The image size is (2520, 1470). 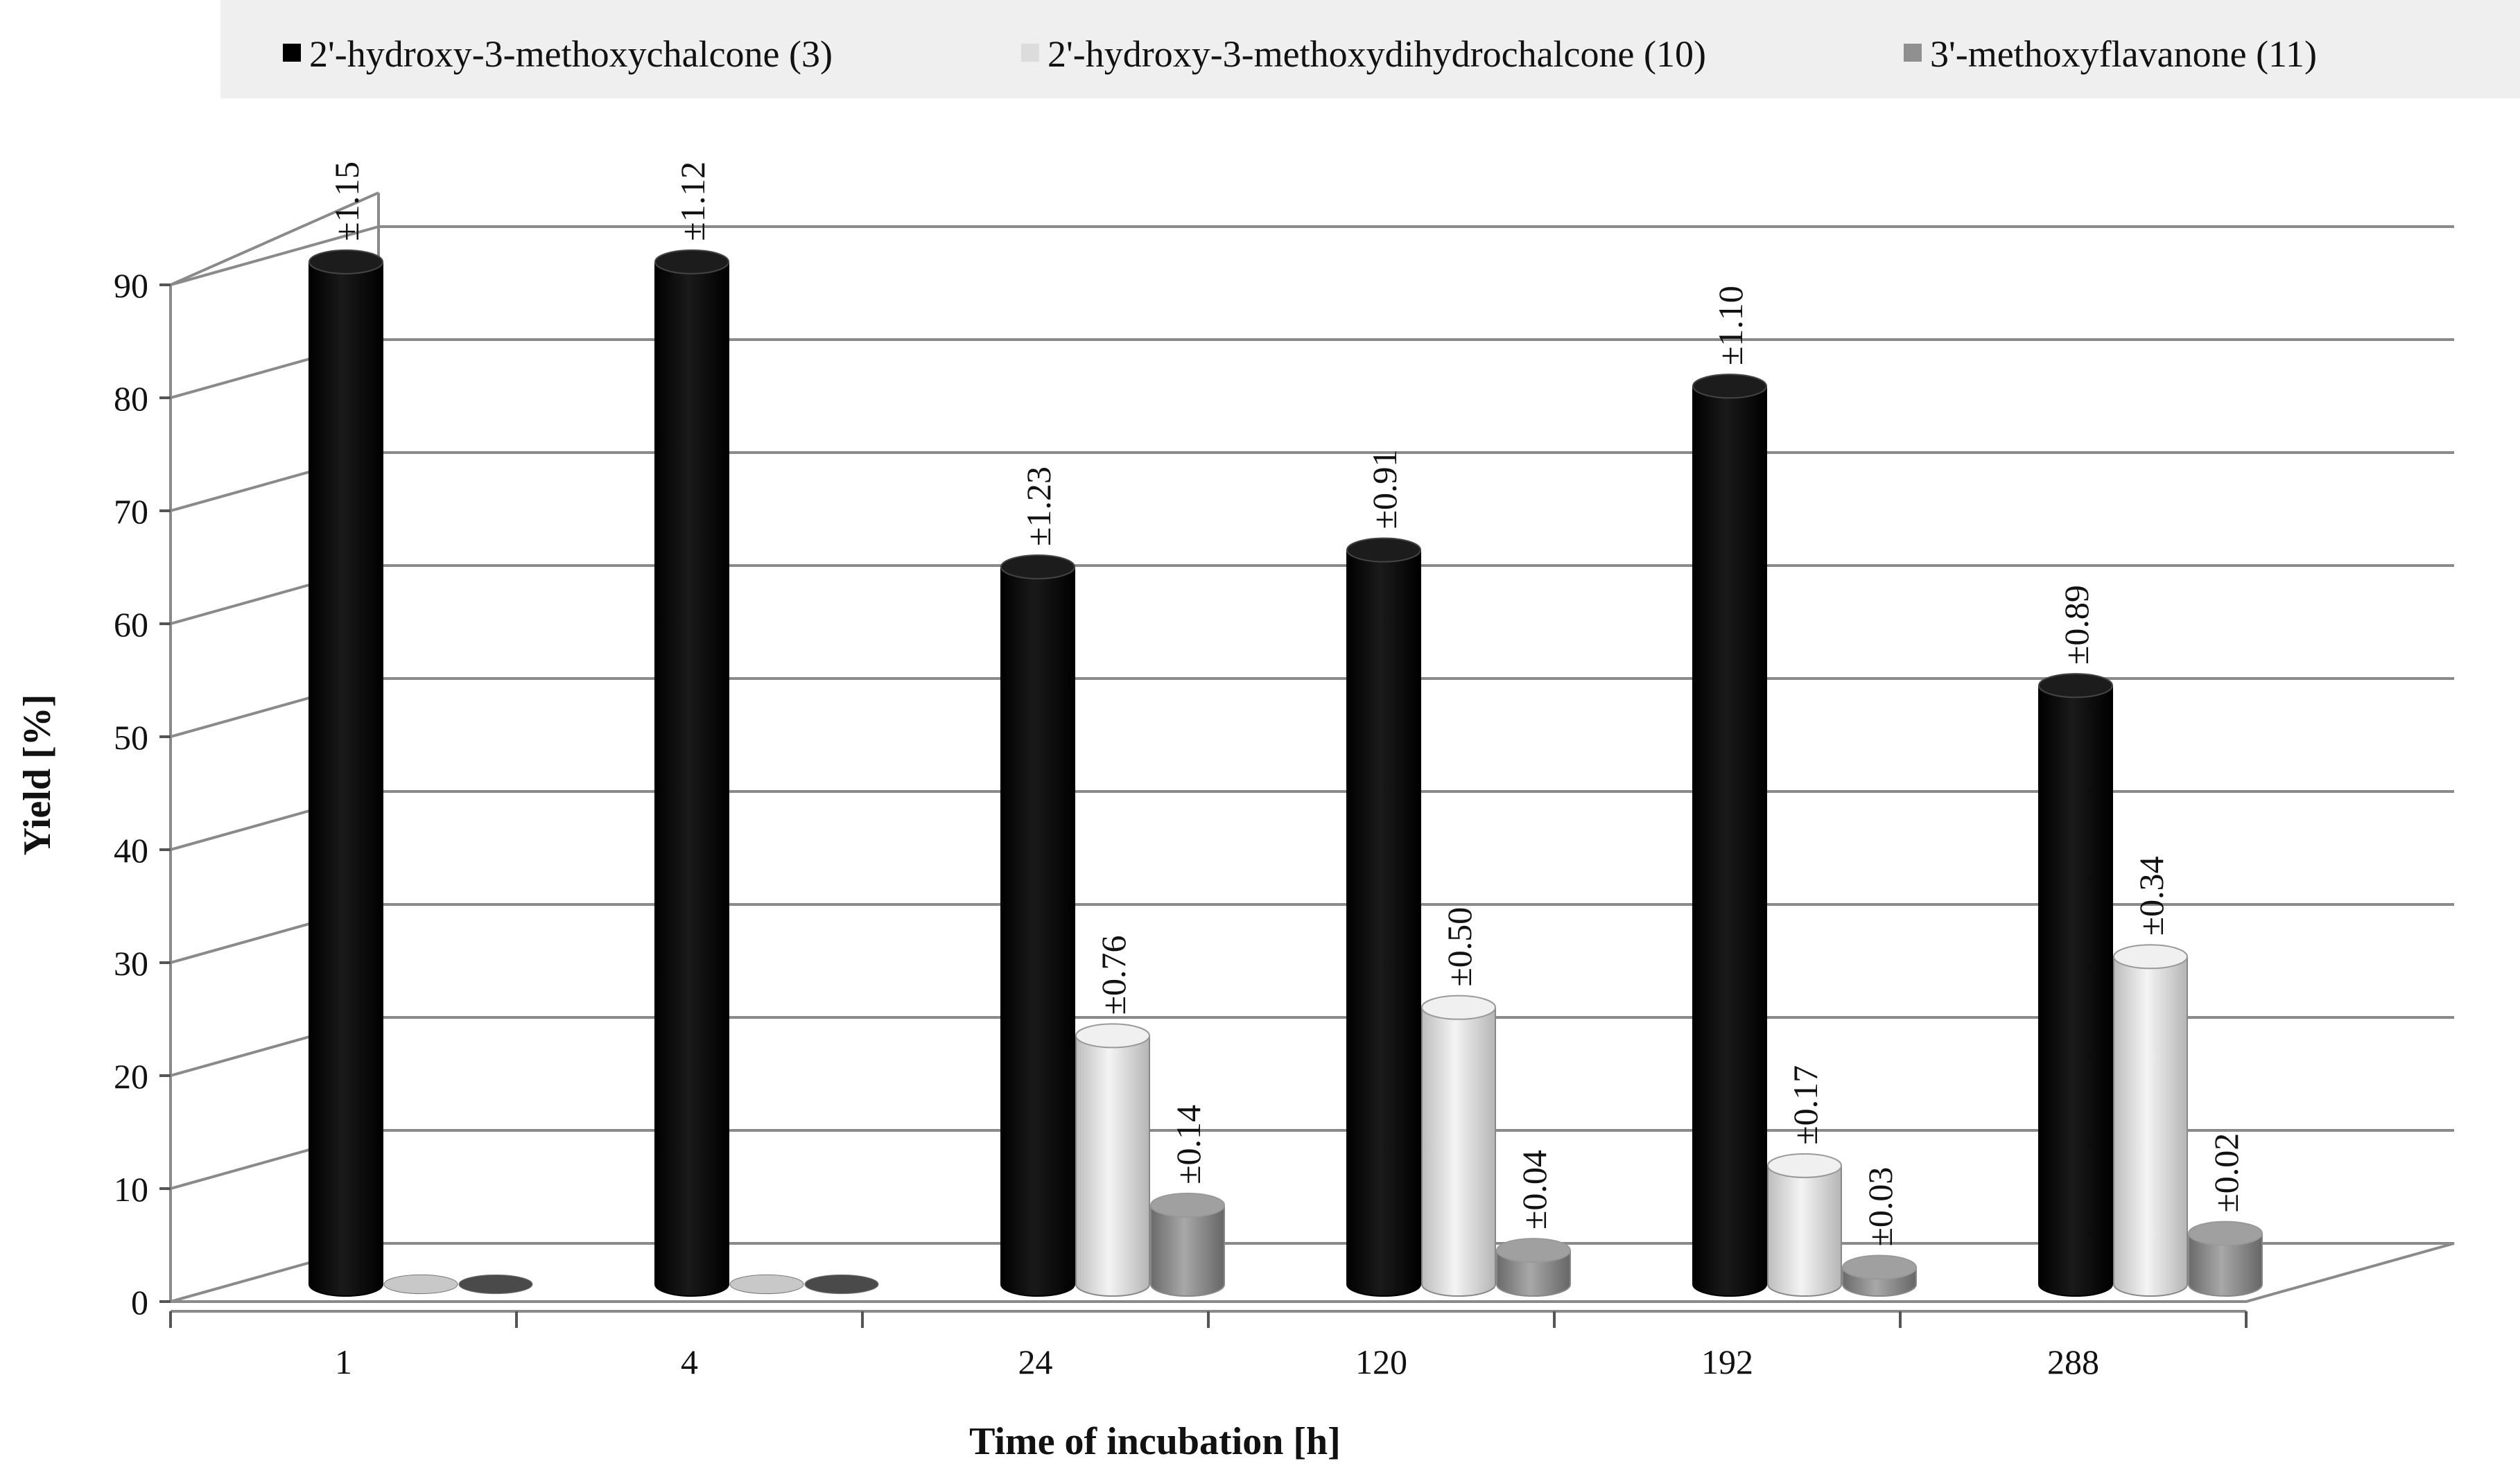 I want to click on side-wall-top-edge, so click(x=274, y=238).